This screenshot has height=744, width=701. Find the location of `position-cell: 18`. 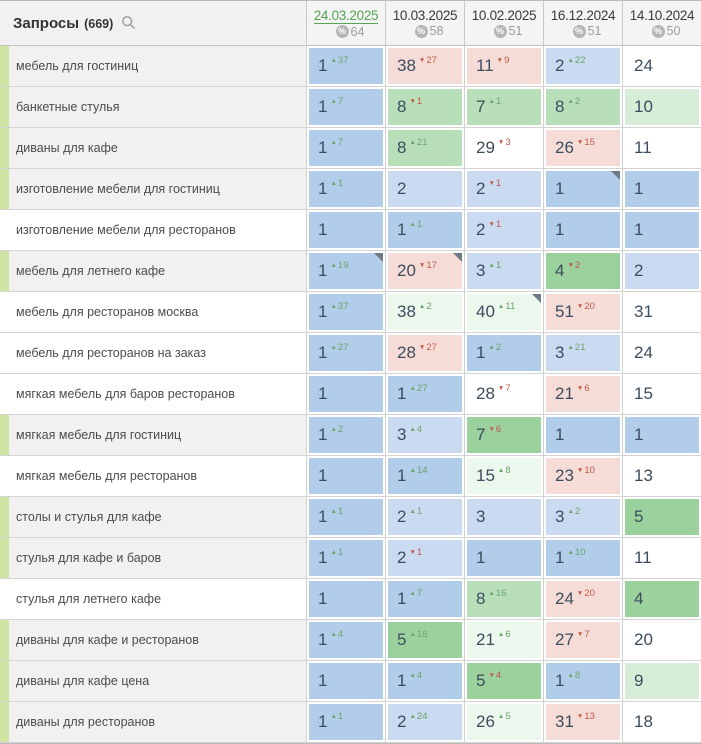

position-cell: 18 is located at coordinates (661, 722).